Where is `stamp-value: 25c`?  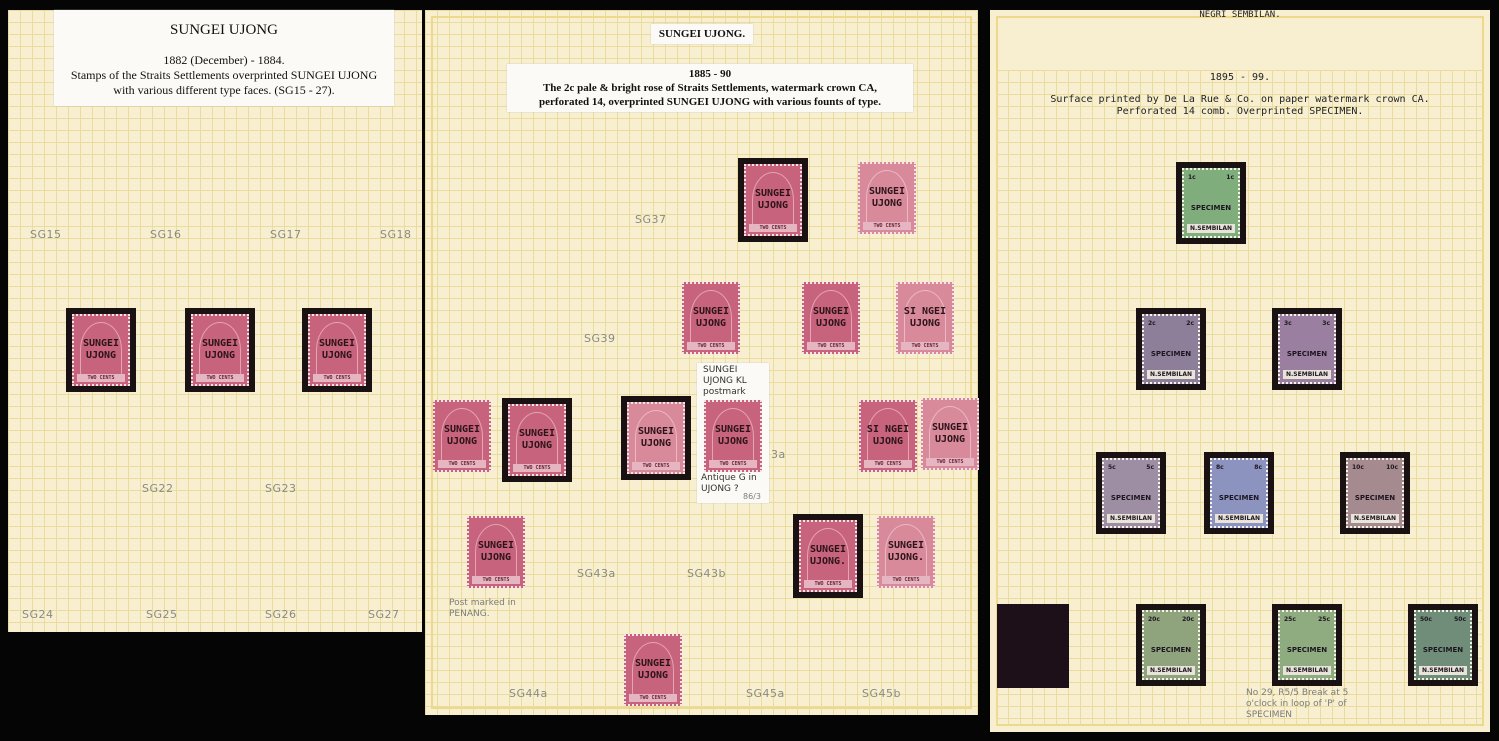 stamp-value: 25c is located at coordinates (1324, 619).